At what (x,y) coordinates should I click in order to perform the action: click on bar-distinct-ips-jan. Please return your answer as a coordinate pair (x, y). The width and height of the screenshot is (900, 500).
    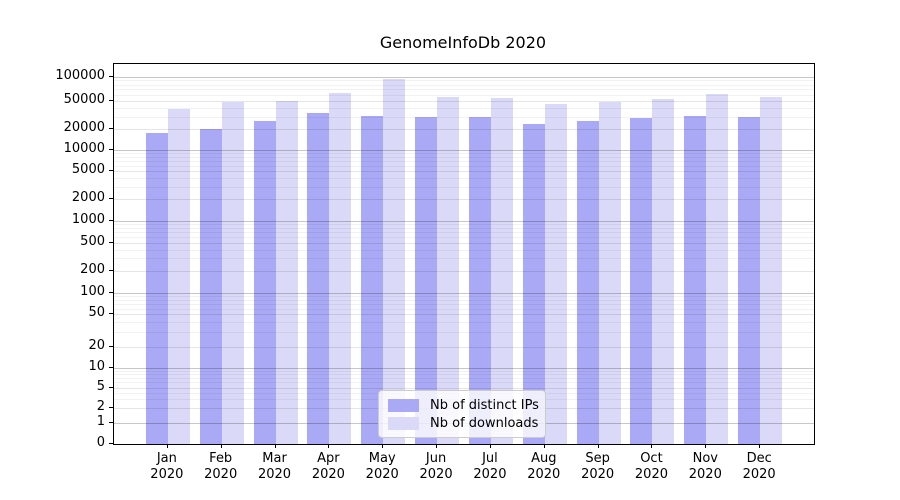
    Looking at the image, I should click on (156, 288).